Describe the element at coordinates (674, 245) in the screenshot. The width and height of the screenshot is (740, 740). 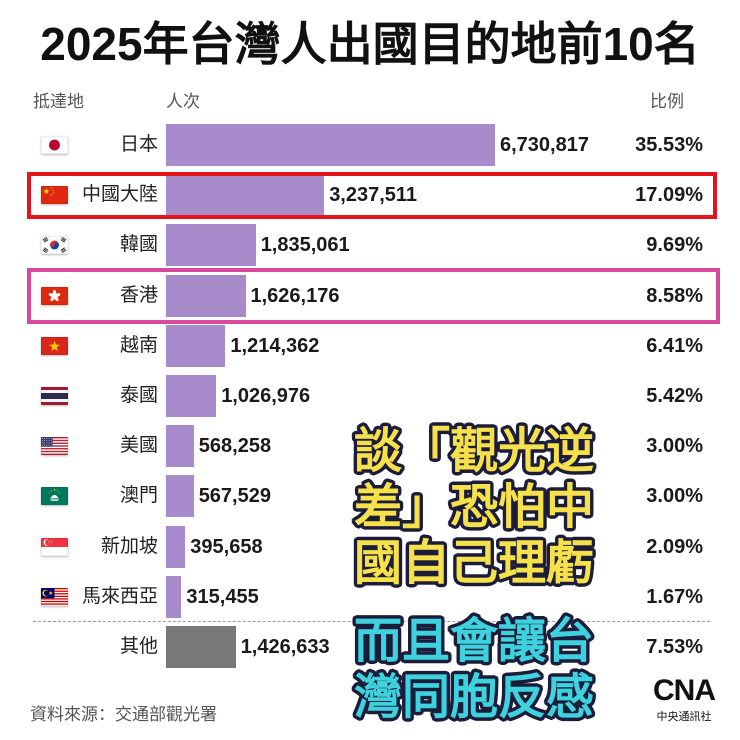
I see `share-label: 9.69%` at that location.